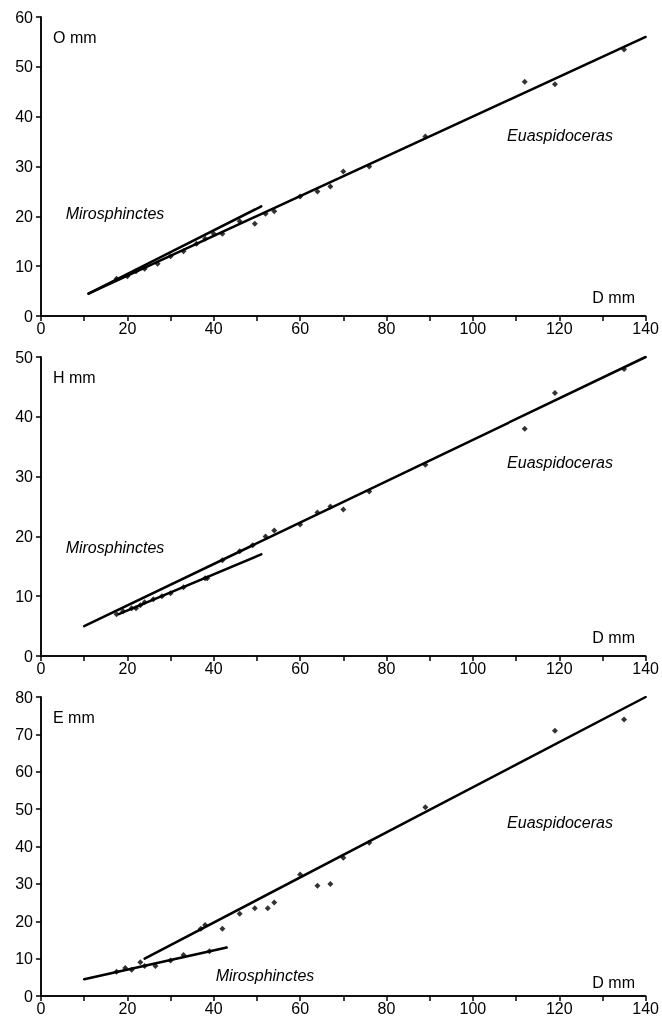 This screenshot has width=662, height=1025. Describe the element at coordinates (75, 37) in the screenshot. I see `y-axis-title: O mm` at that location.